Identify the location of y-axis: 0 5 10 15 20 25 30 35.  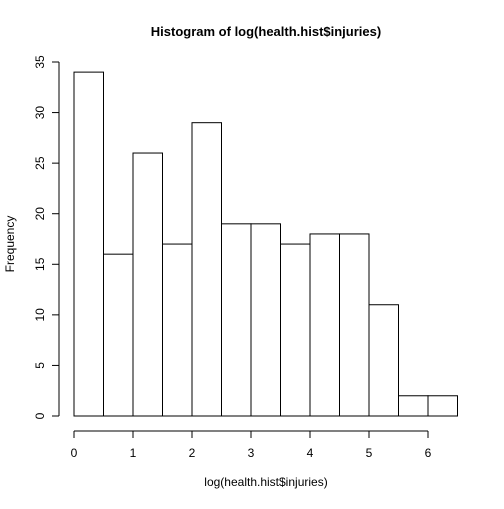
(46, 237).